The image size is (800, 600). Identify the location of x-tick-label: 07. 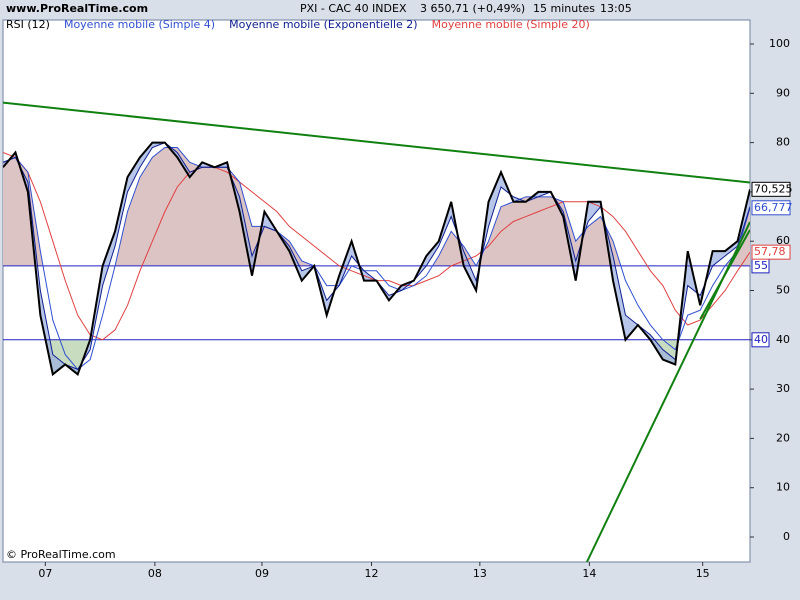
(45, 573).